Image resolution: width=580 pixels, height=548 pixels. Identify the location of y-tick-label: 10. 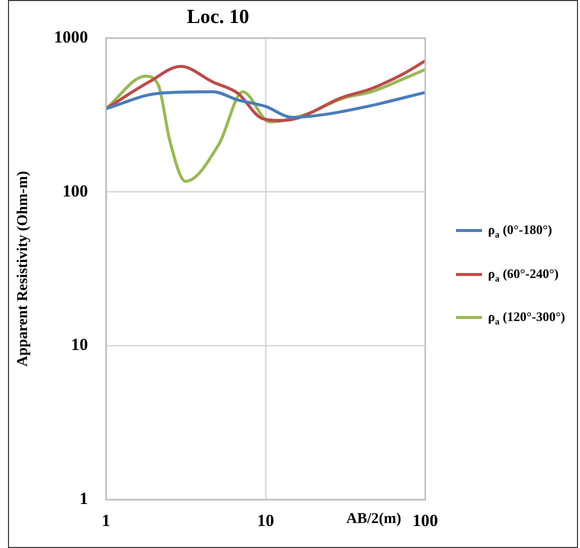
(79, 344).